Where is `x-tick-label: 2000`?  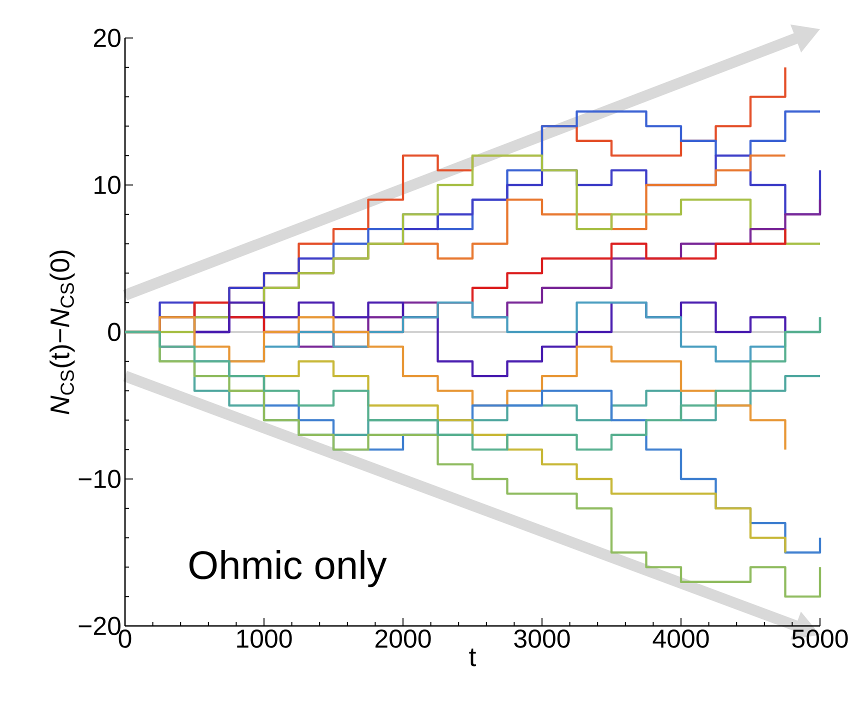 x-tick-label: 2000 is located at coordinates (403, 639).